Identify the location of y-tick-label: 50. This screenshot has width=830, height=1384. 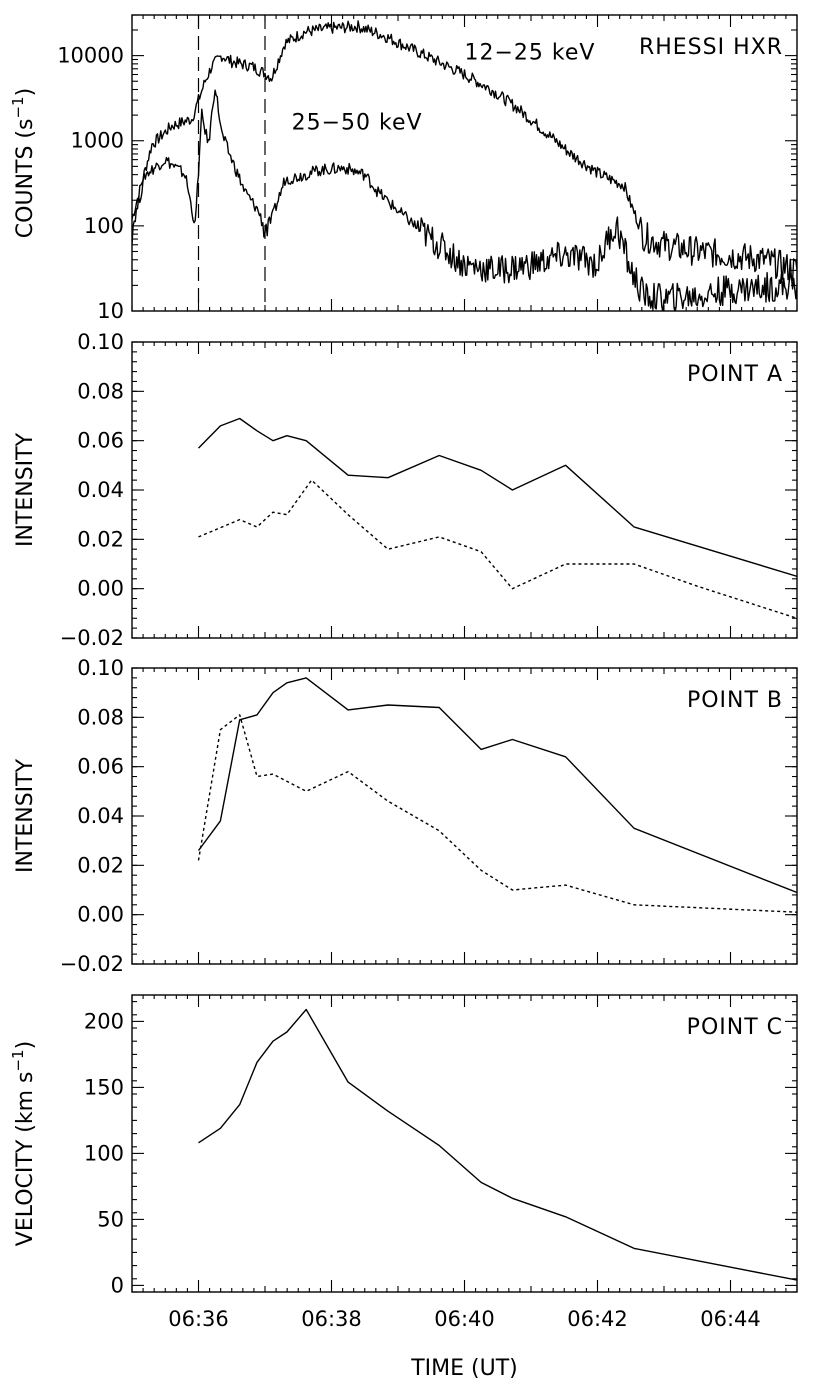
(110, 1219).